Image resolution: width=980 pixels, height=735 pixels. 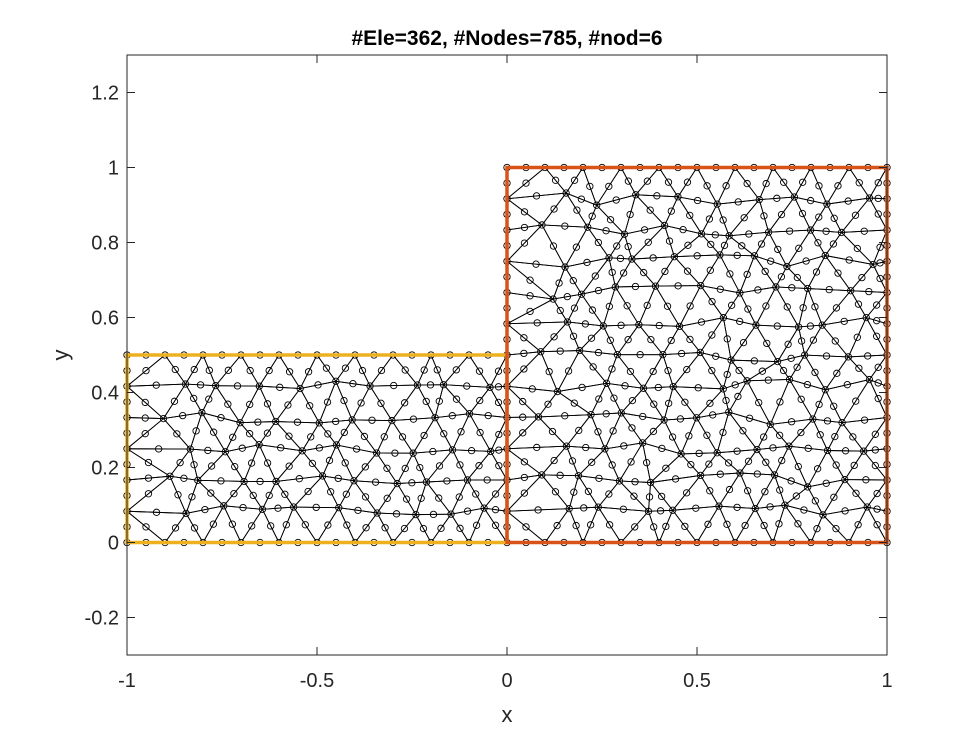 What do you see at coordinates (697, 681) in the screenshot?
I see `x-tick-label: 0.5` at bounding box center [697, 681].